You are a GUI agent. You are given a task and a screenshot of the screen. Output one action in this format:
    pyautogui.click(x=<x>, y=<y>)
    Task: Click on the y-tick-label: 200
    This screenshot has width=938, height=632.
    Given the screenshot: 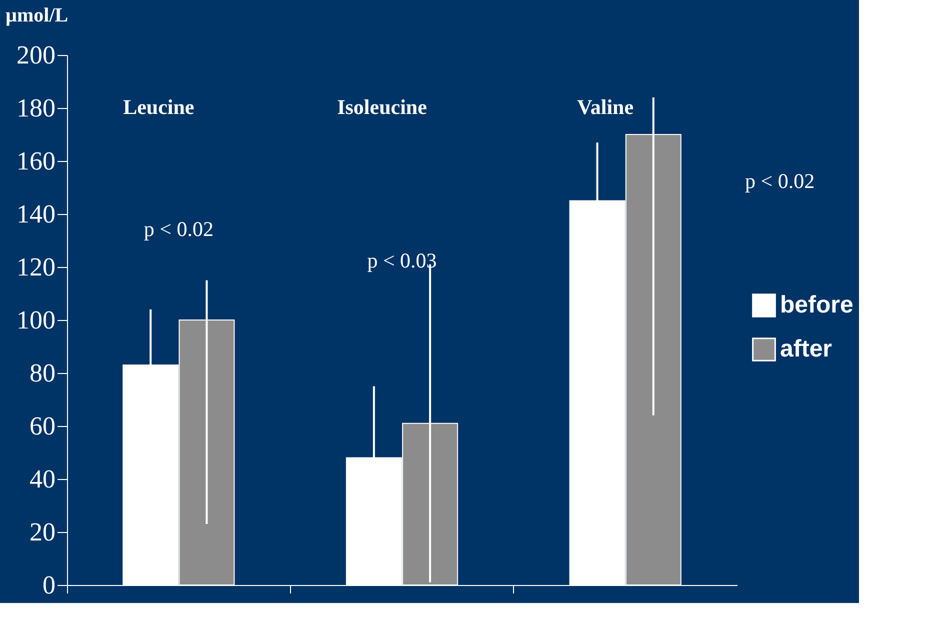 What is the action you would take?
    pyautogui.click(x=36, y=55)
    